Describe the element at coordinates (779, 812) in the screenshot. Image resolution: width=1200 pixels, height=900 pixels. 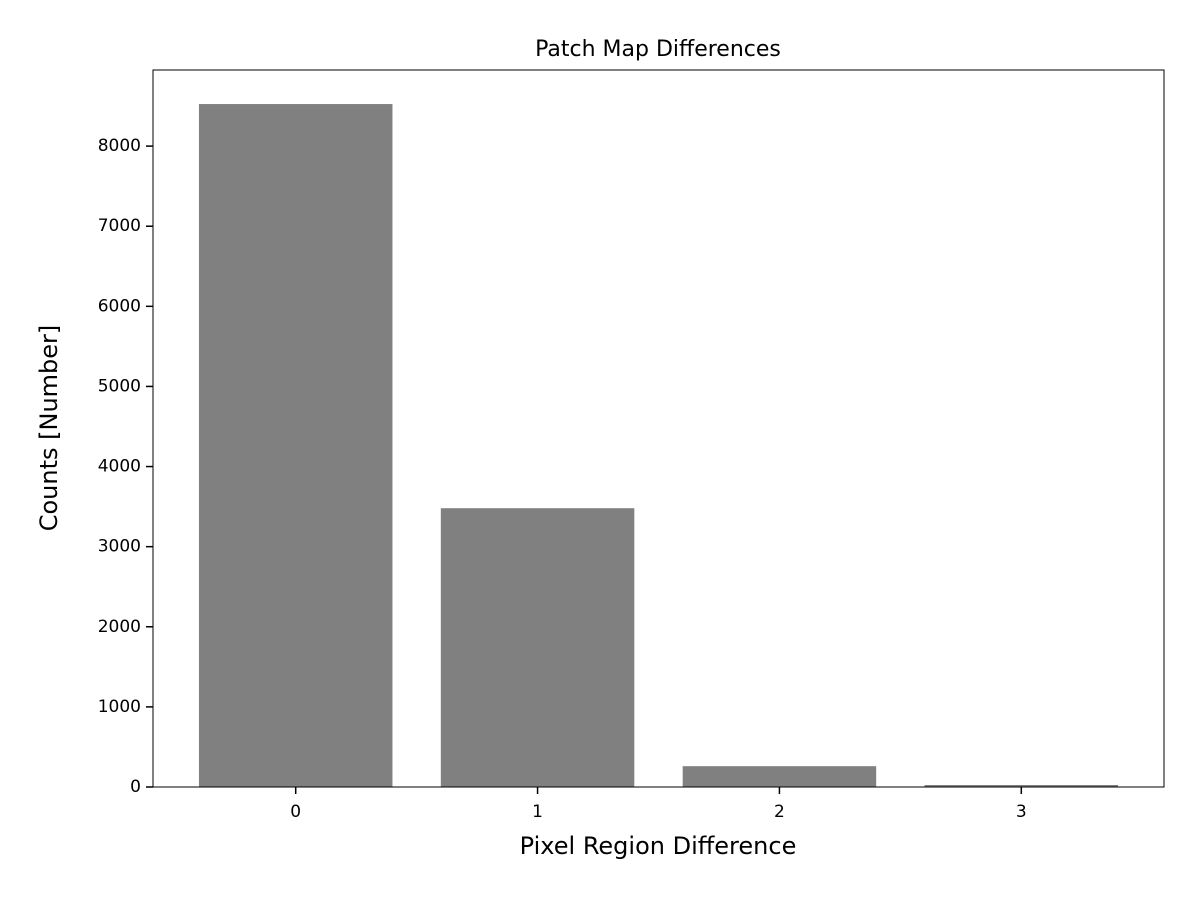
I see `x-tick-label: 2` at that location.